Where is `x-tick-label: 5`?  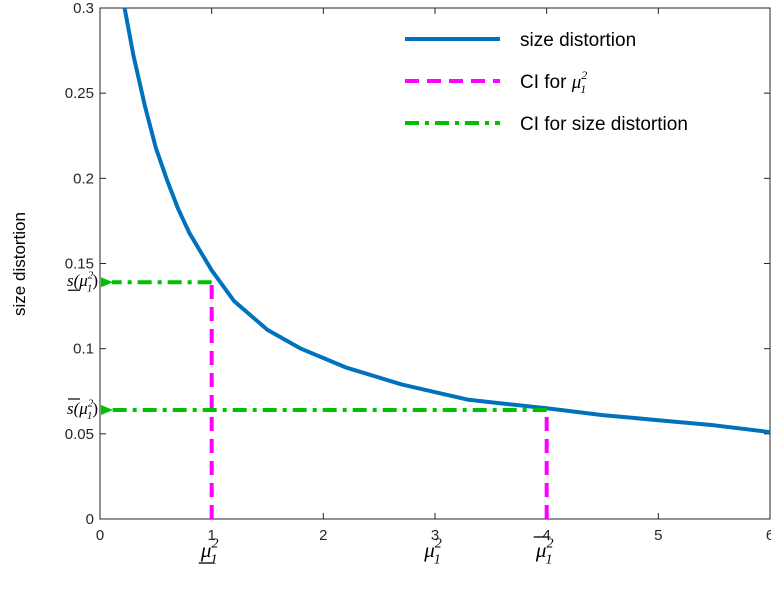 x-tick-label: 5 is located at coordinates (658, 535).